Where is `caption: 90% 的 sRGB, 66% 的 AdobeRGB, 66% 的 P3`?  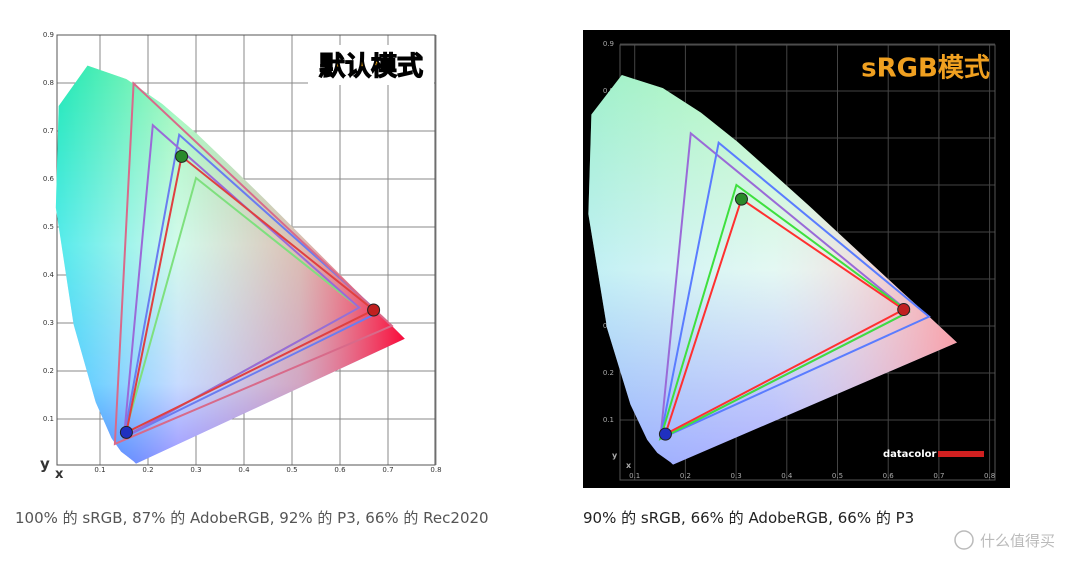
caption: 90% 的 sRGB, 66% 的 AdobeRGB, 66% 的 P3 is located at coordinates (748, 518).